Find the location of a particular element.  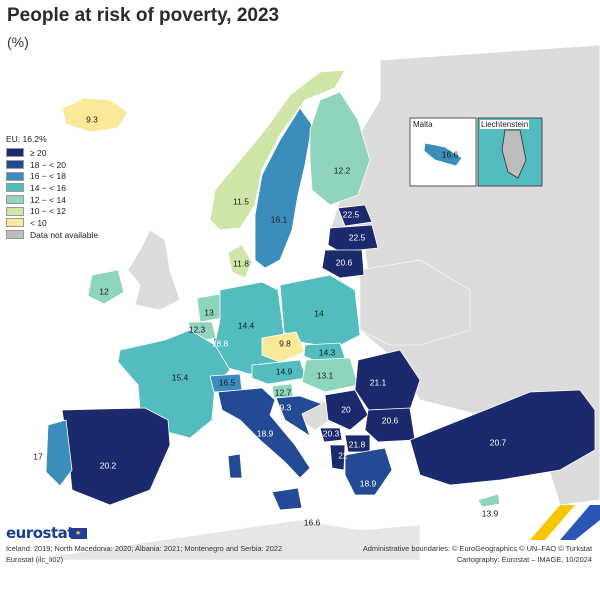

label-luxembourg: 18.8 is located at coordinates (220, 343).